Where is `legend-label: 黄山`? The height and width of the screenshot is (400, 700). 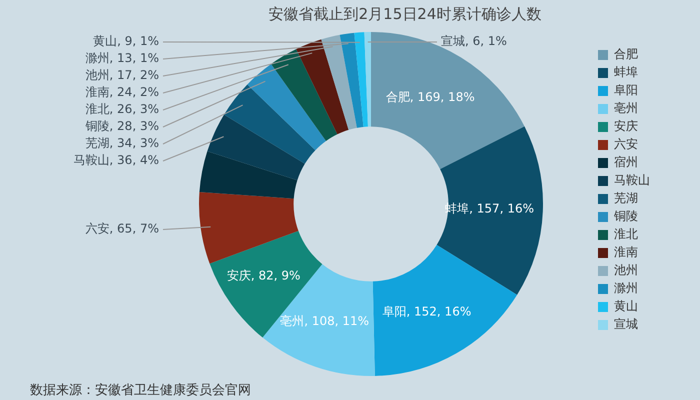
legend-label: 黄山 is located at coordinates (626, 306).